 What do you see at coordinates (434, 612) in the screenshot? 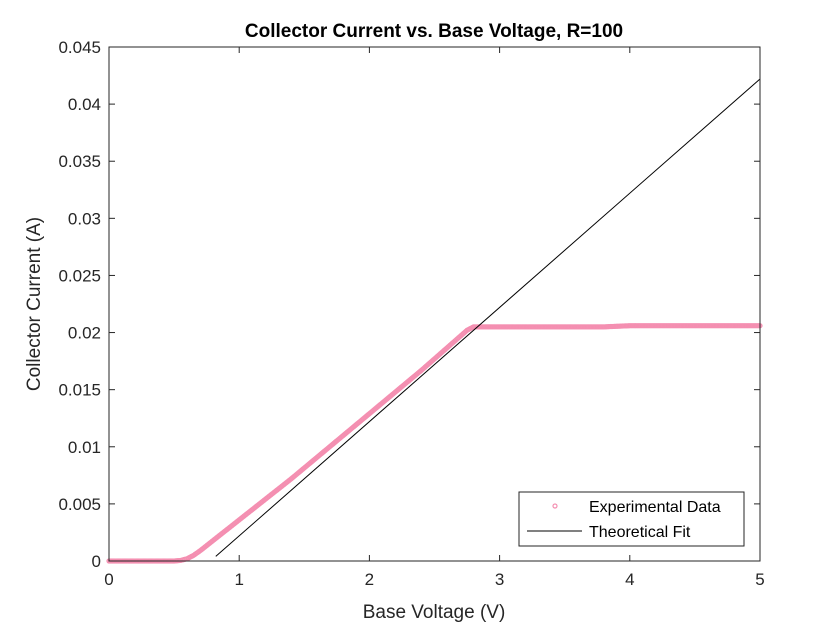
I see `x-axis-label: Base Voltage (V)` at bounding box center [434, 612].